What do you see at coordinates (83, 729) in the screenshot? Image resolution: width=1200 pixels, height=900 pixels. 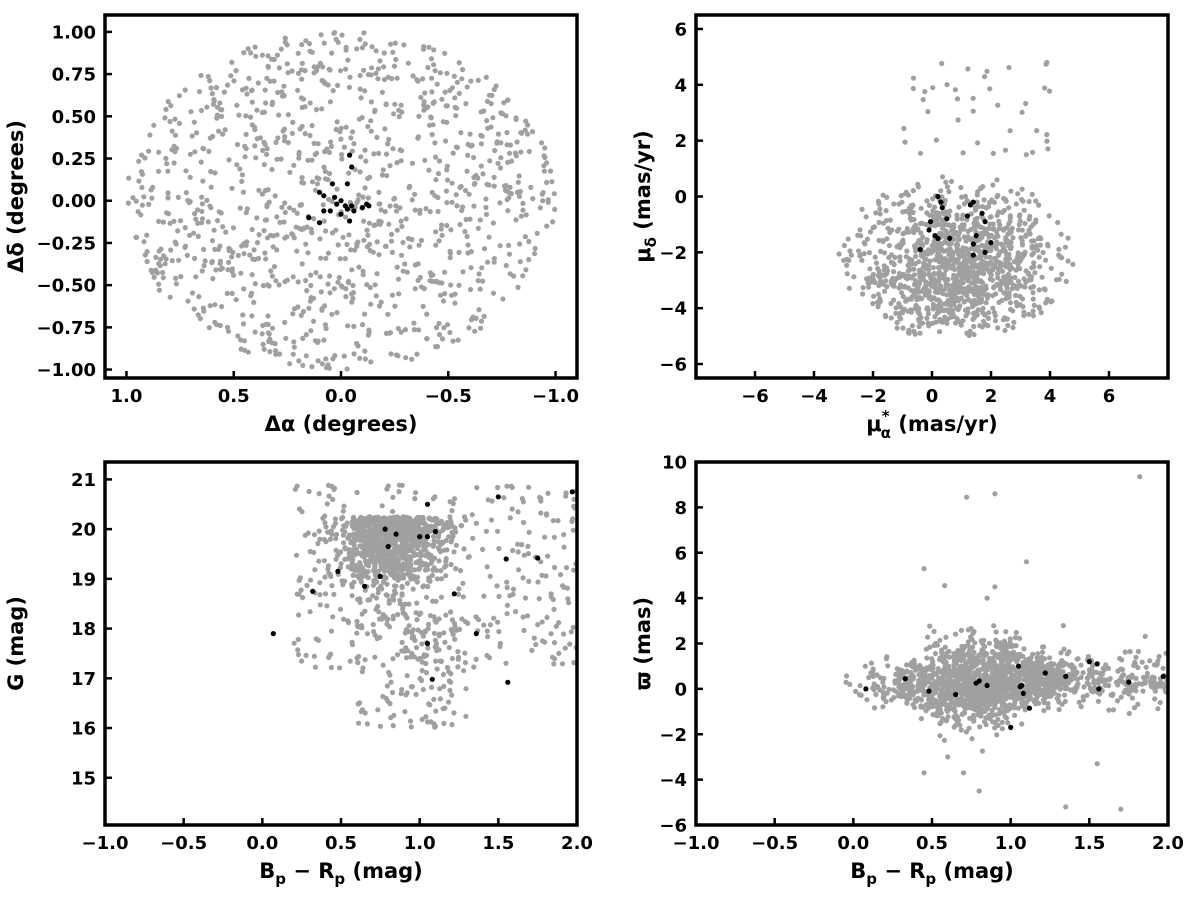 I see `y-tick-label: 16` at bounding box center [83, 729].